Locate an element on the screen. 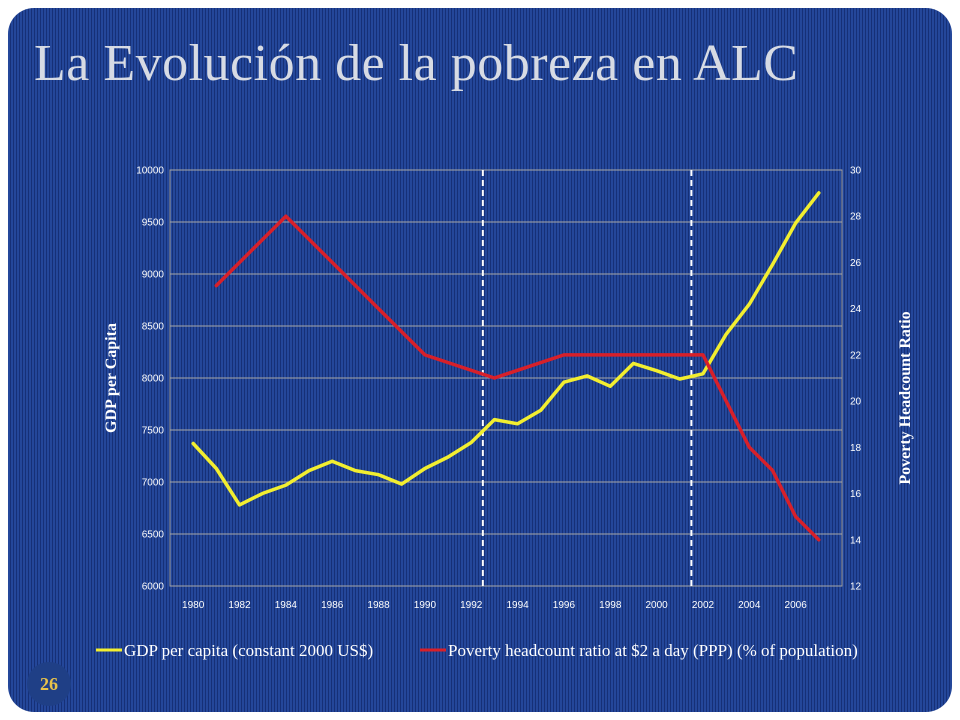  left-axis-title: GDP per Capita is located at coordinates (111, 378).